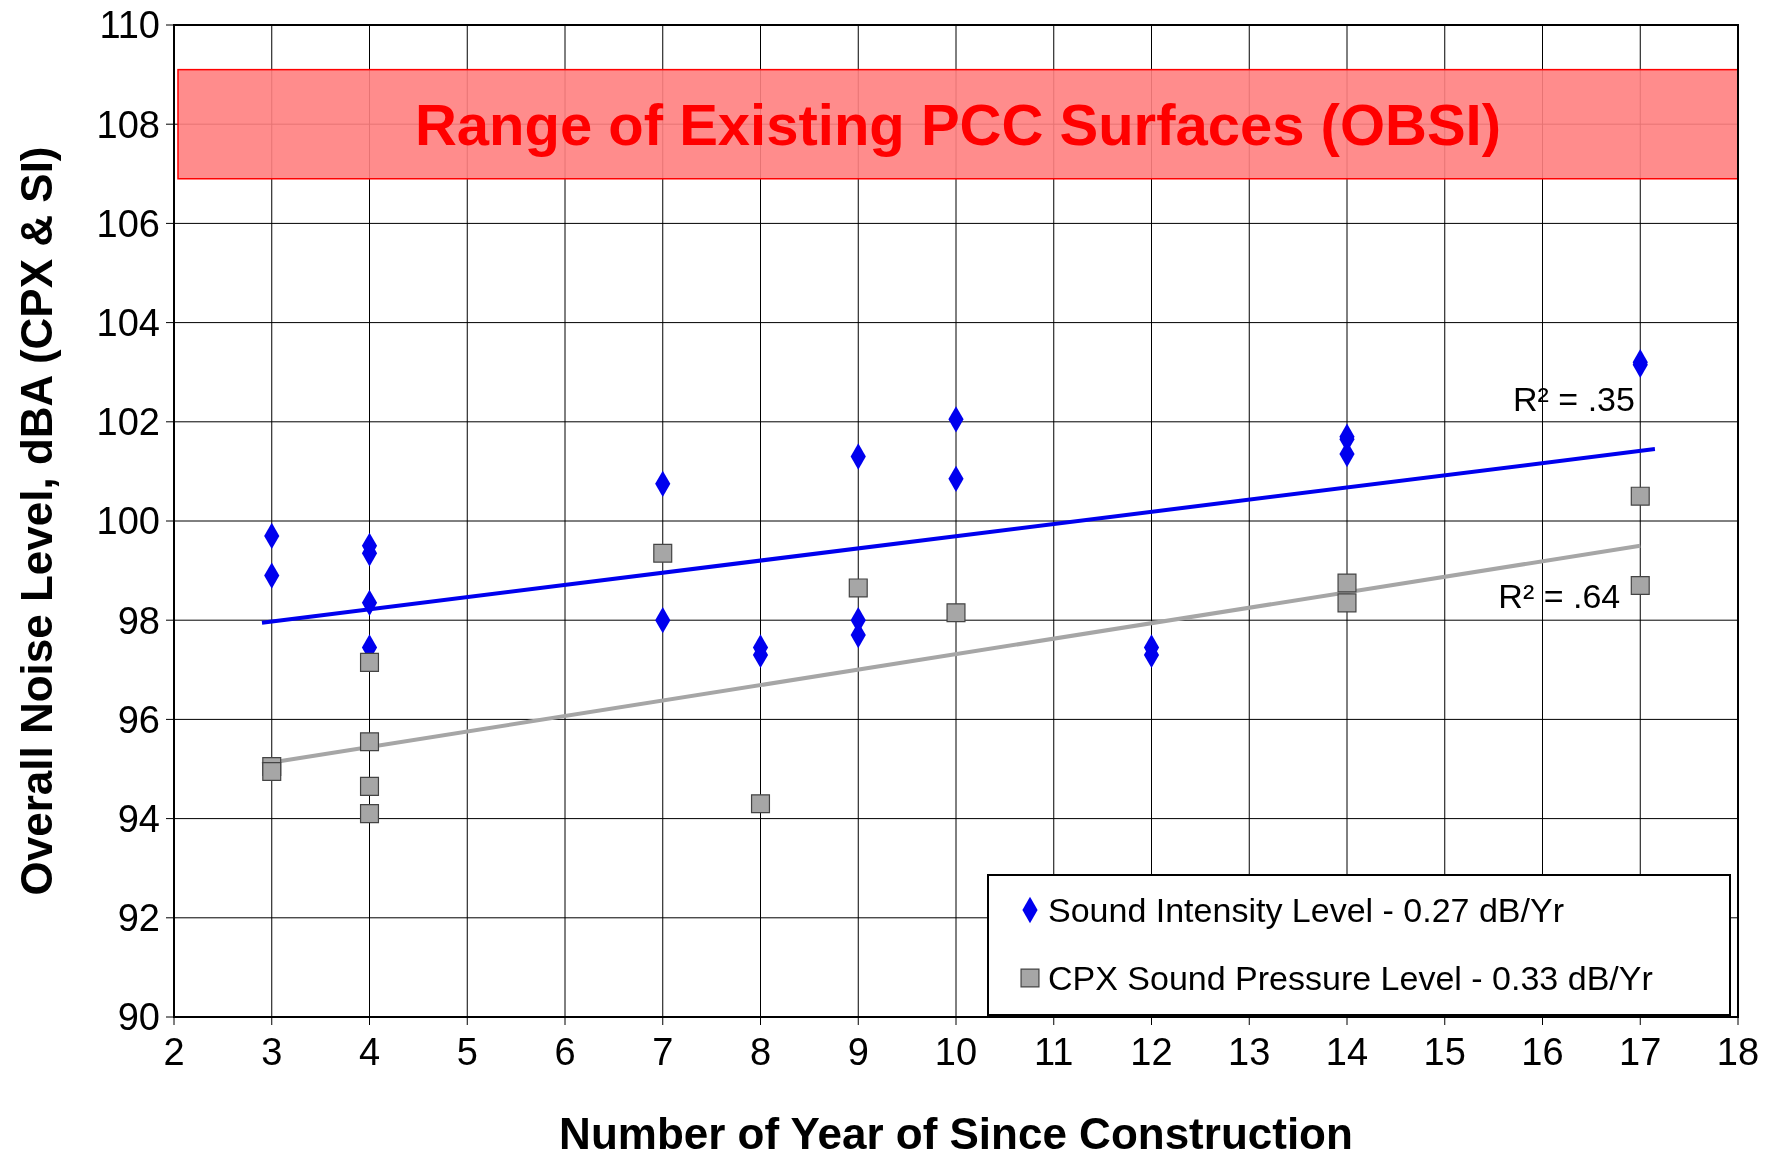  I want to click on x-tick-label: 12, so click(1151, 1052).